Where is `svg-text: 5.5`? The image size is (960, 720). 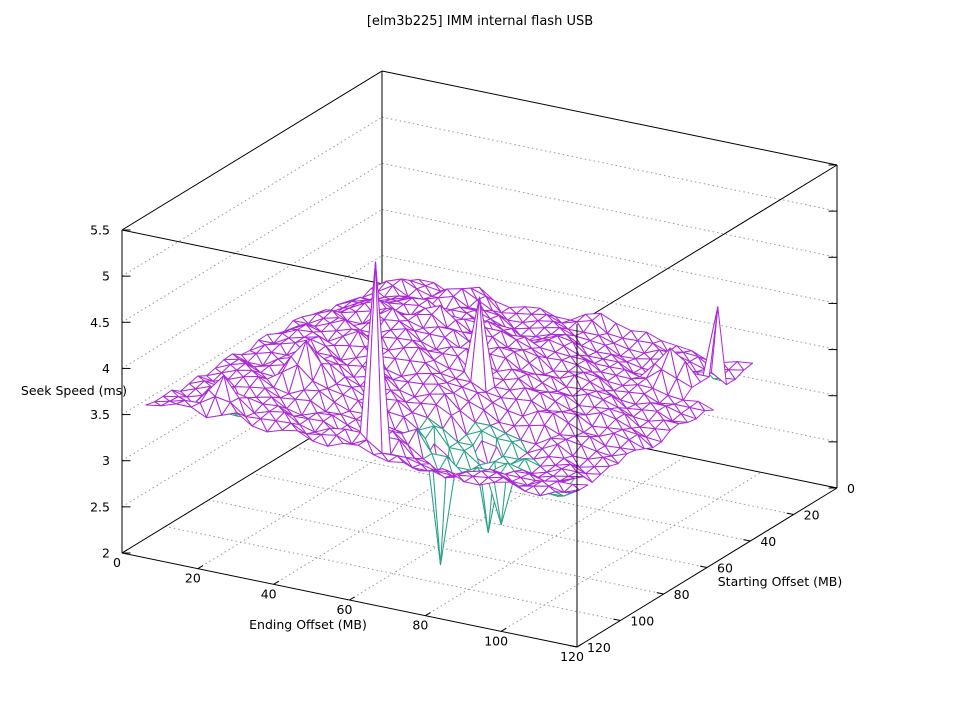 svg-text: 5.5 is located at coordinates (100, 229).